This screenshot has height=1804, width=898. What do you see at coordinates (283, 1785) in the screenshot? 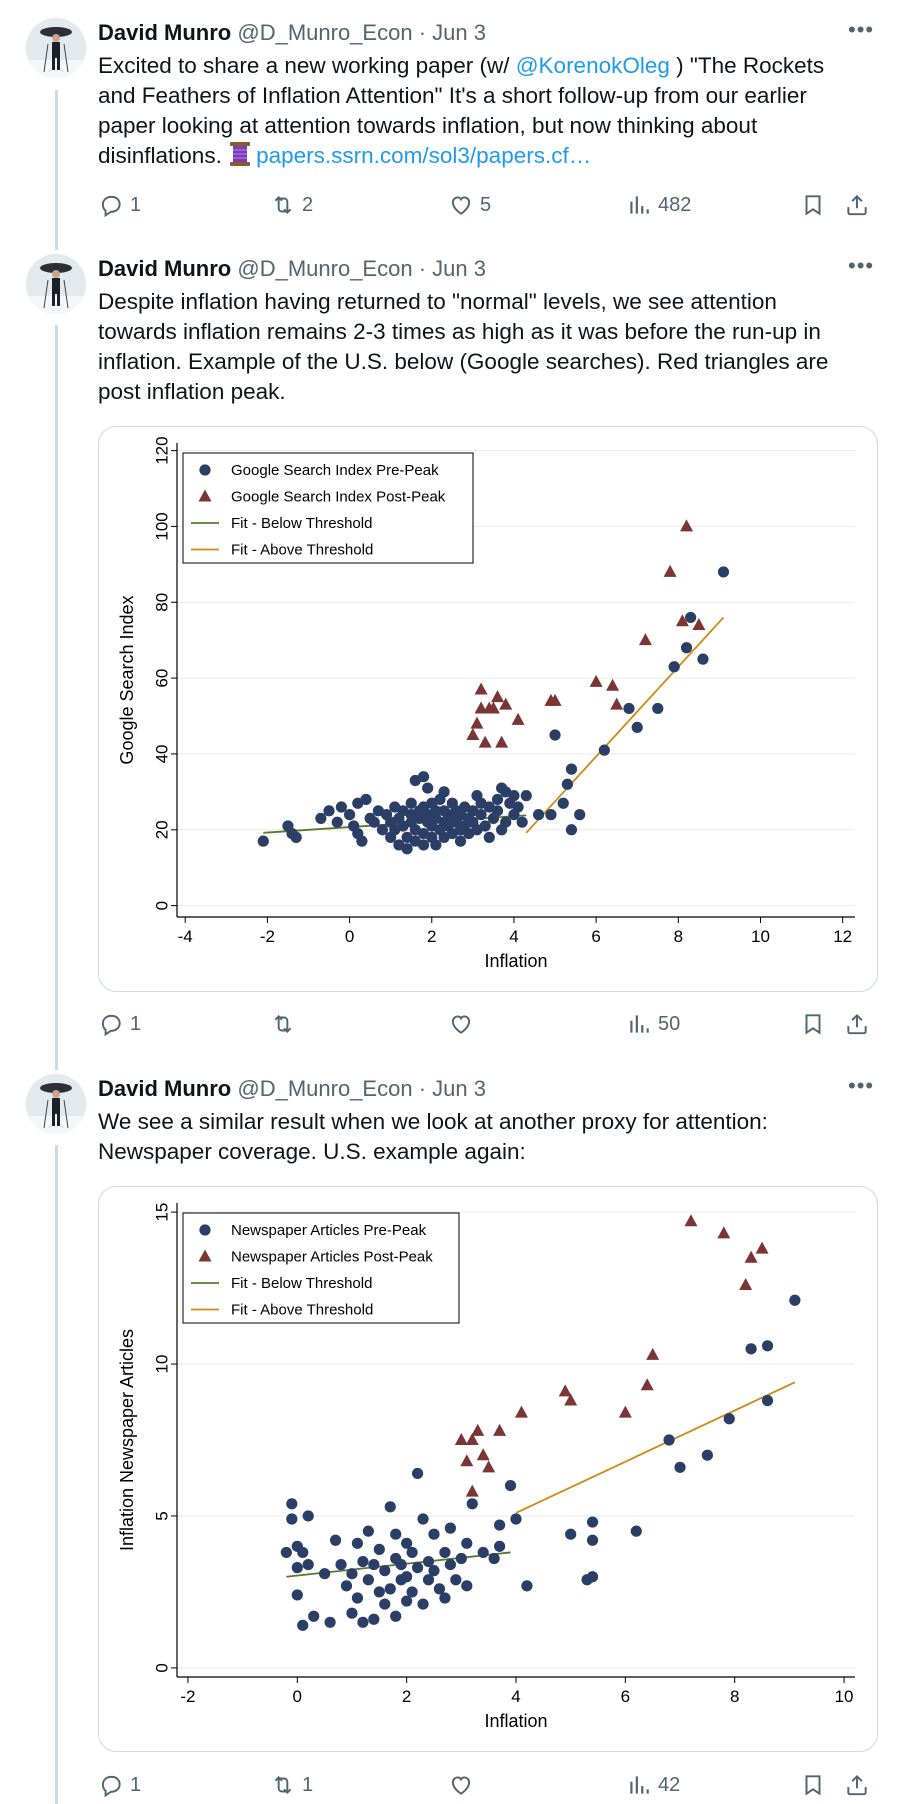
I see `repost-icon` at bounding box center [283, 1785].